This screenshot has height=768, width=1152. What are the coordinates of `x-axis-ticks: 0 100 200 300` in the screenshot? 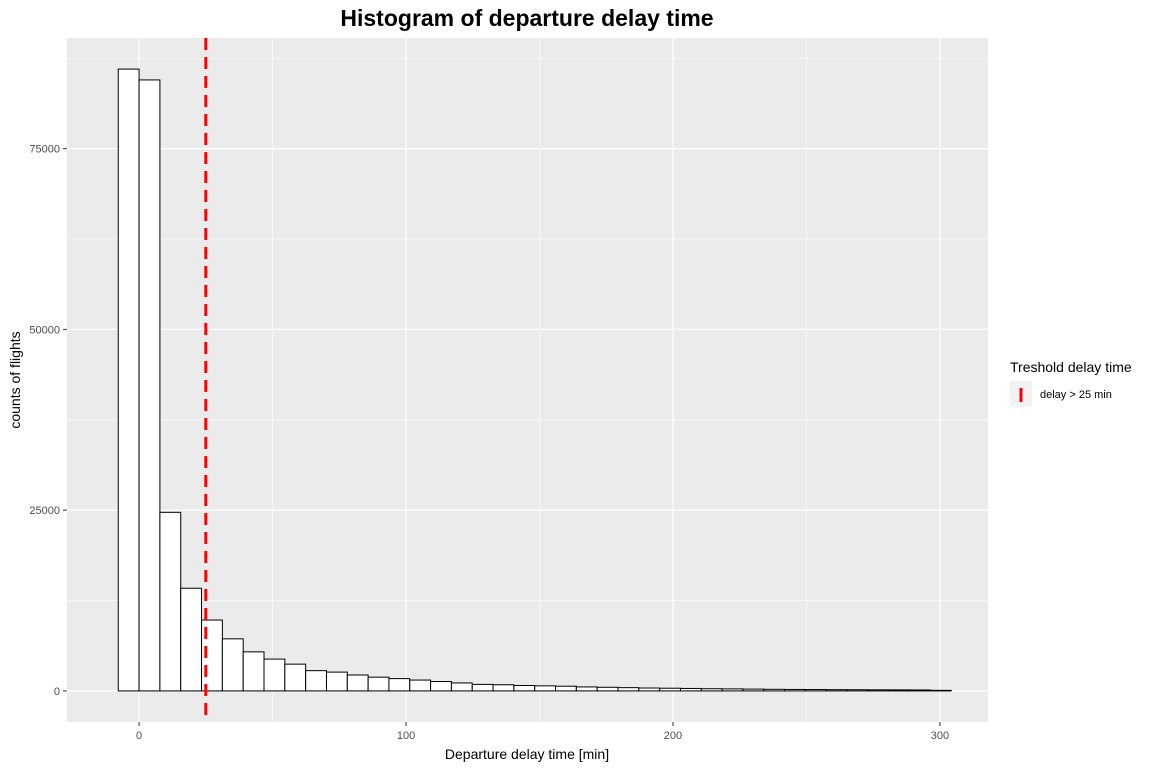 It's located at (542, 732).